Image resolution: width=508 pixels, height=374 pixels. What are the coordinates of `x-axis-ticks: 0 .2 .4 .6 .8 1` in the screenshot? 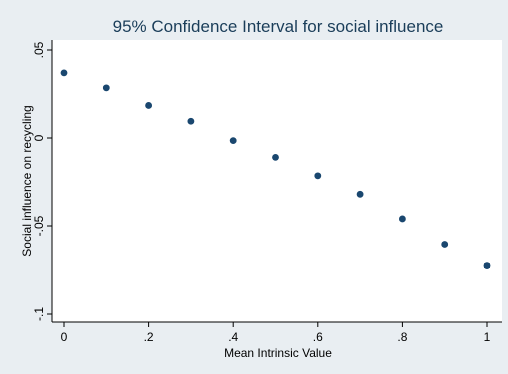 It's located at (276, 333).